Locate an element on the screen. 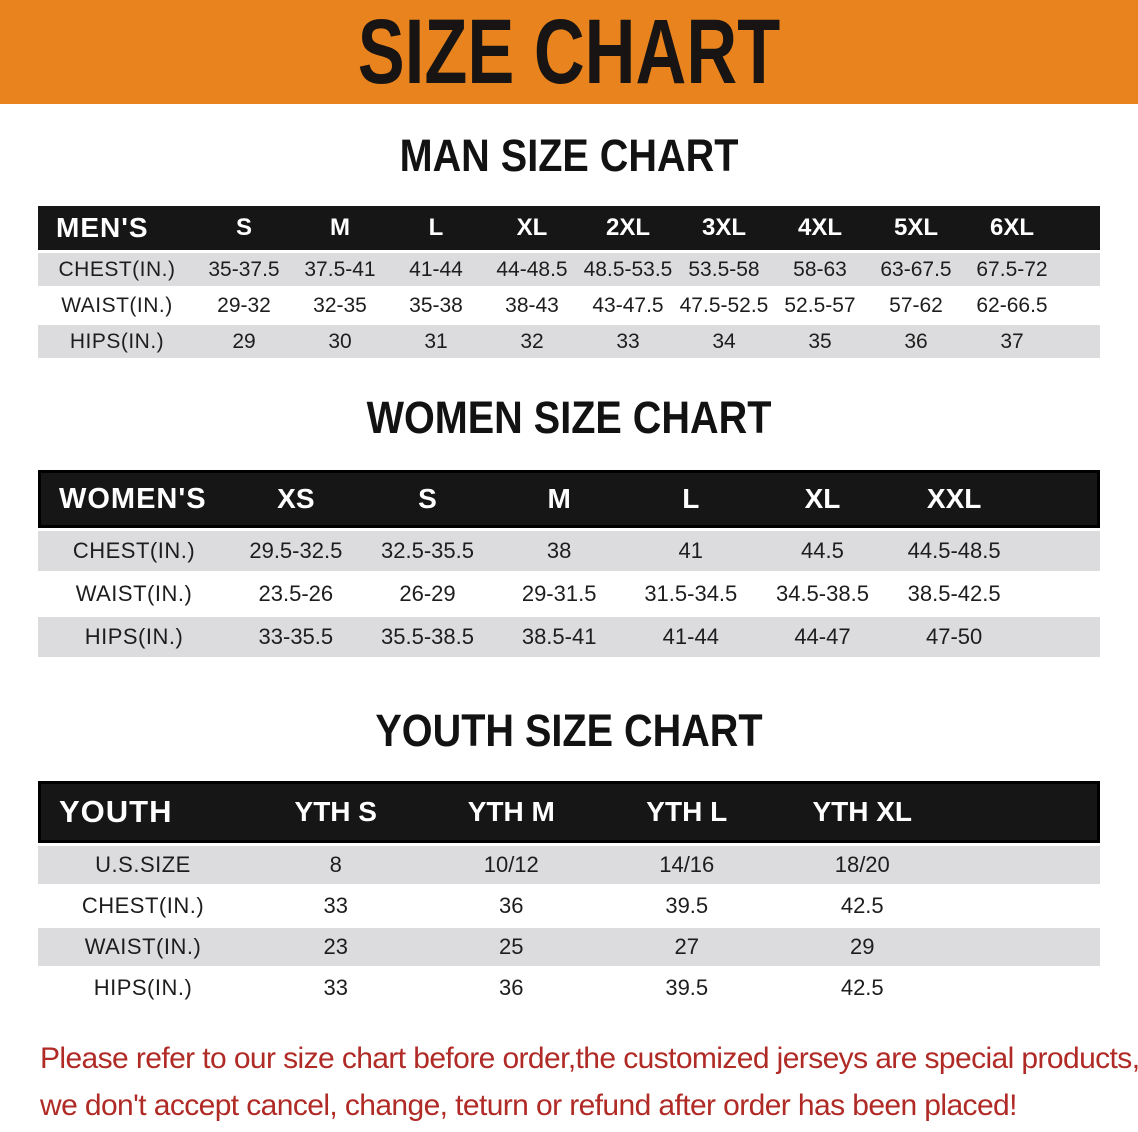 This screenshot has width=1138, height=1132. size-column-header: XXL is located at coordinates (954, 499).